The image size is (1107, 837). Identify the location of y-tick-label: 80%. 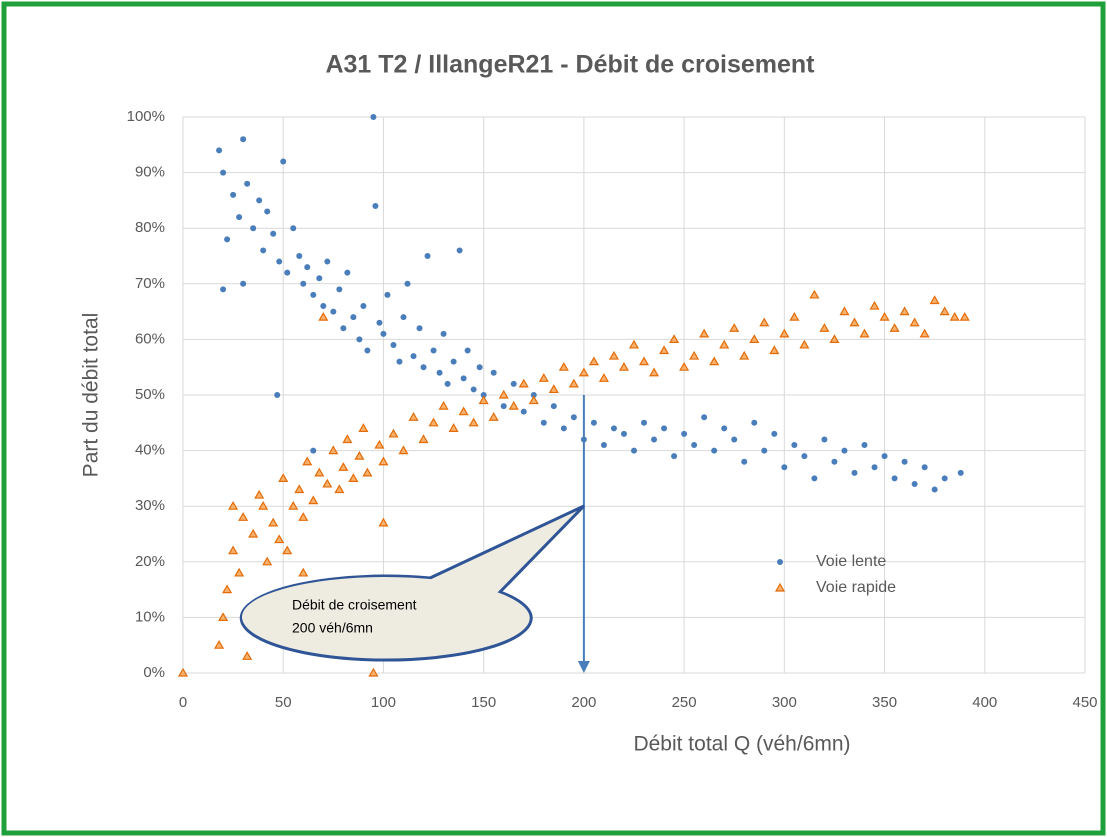
(150, 227).